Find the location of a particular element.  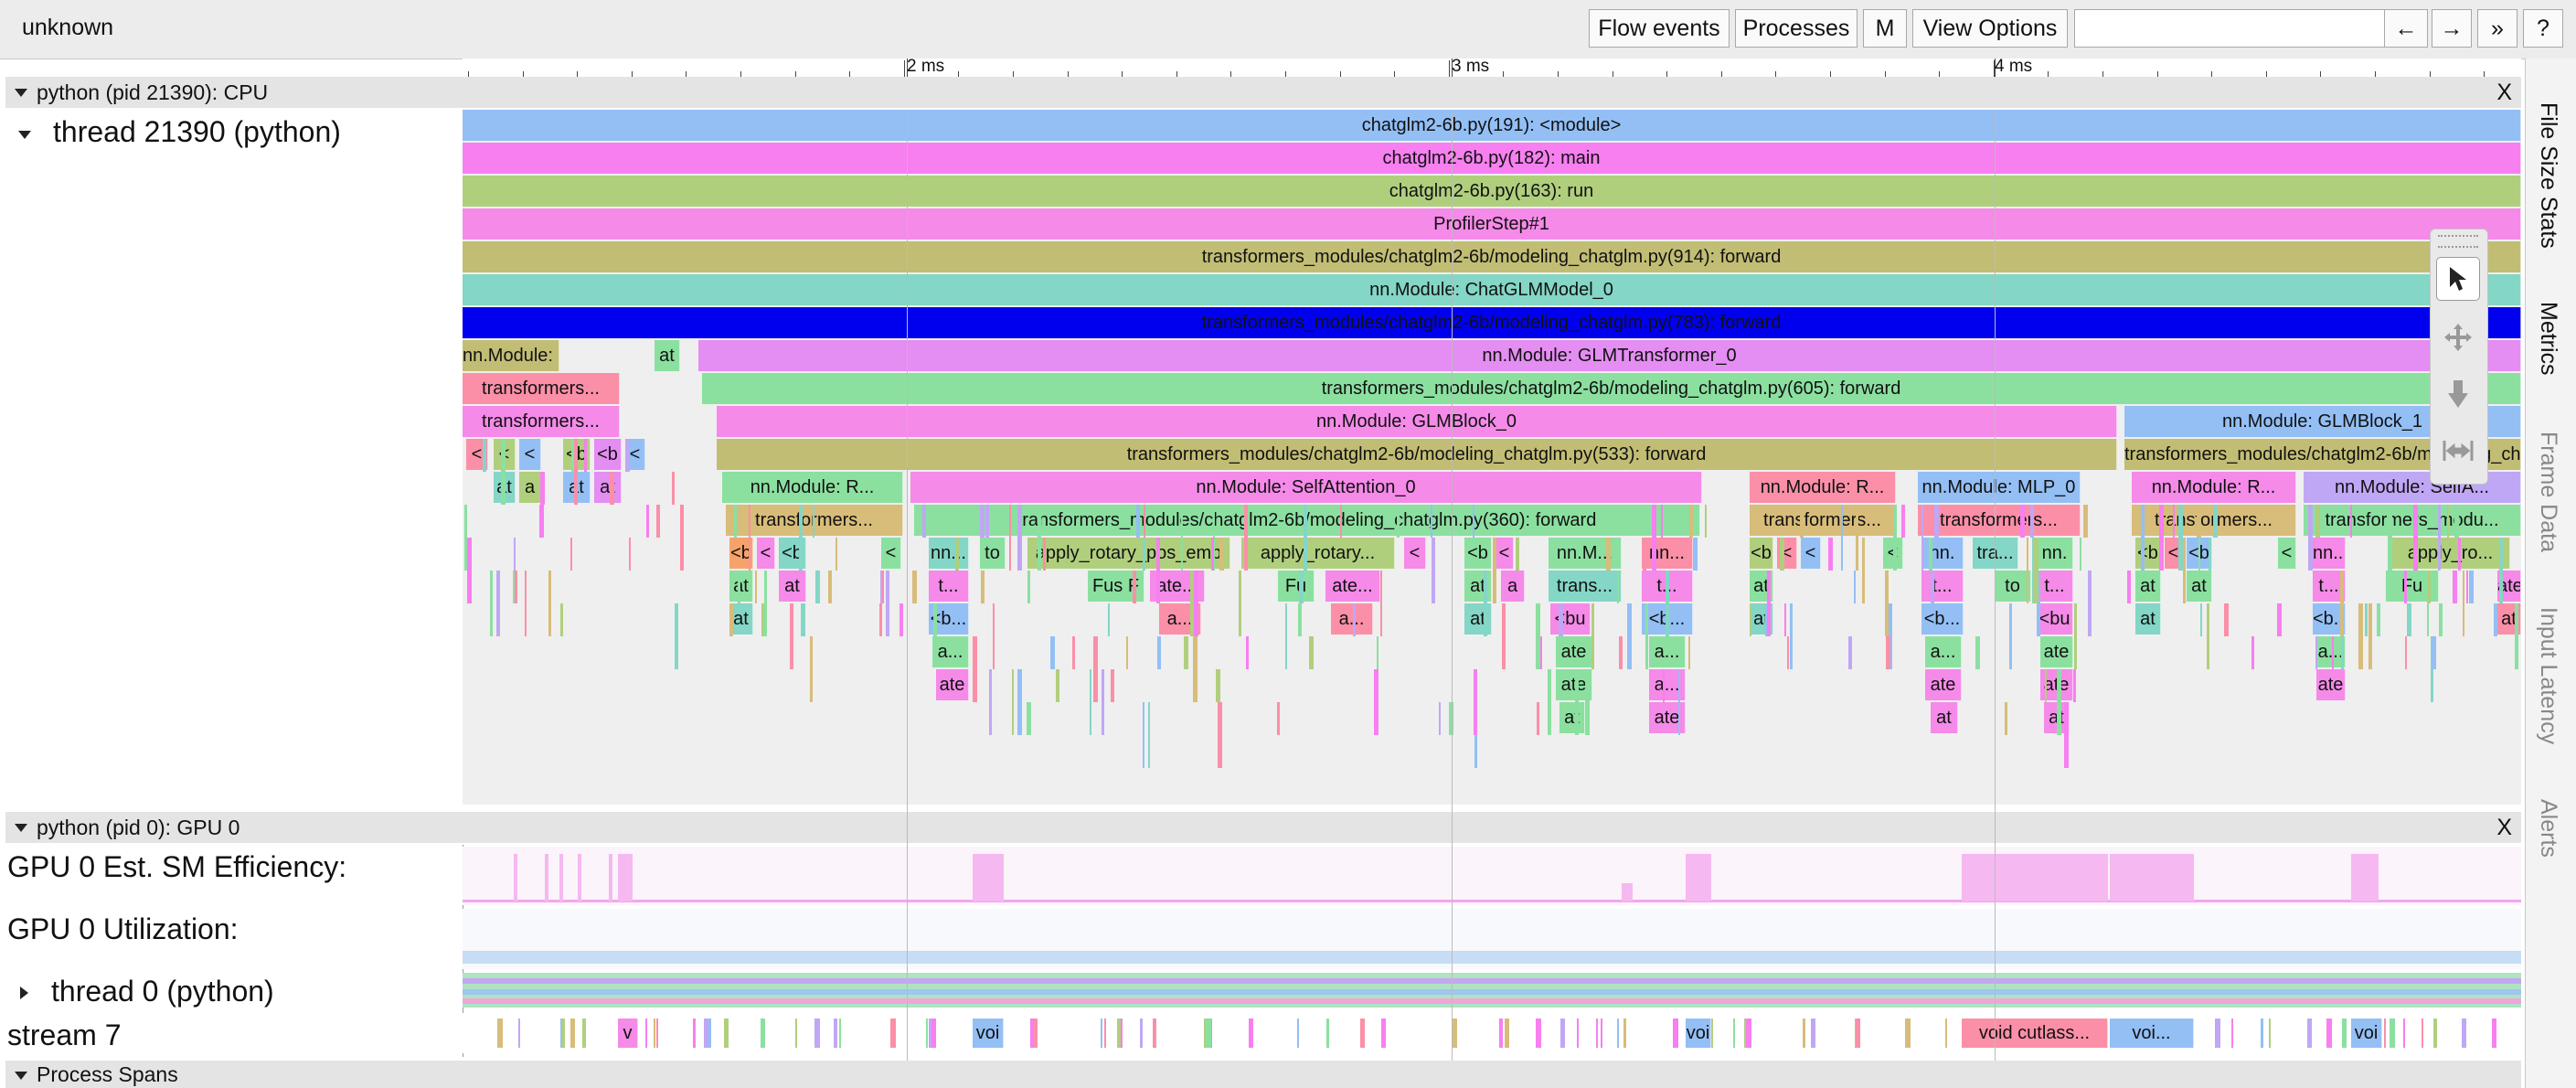

trace-slice: a is located at coordinates (1513, 586).